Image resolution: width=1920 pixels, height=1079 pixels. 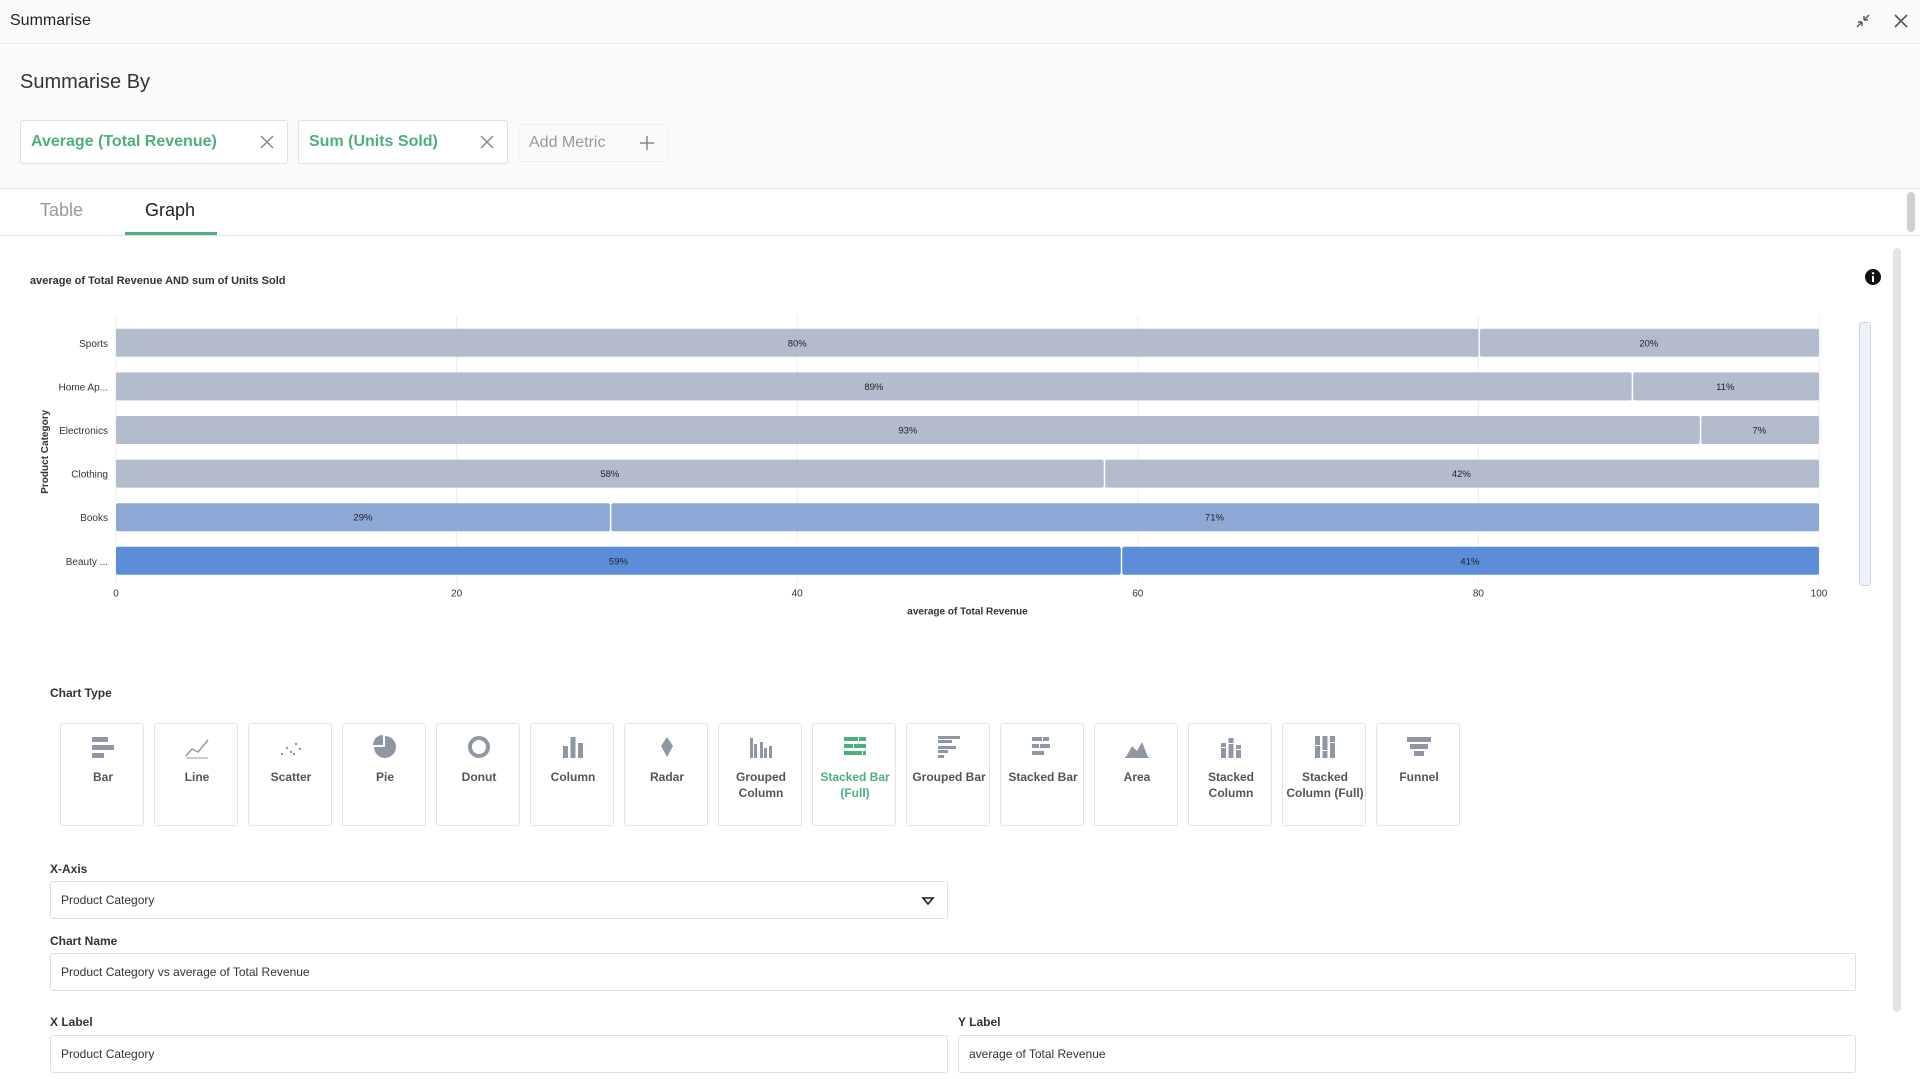 What do you see at coordinates (384, 774) in the screenshot?
I see `chart-type-pie: Pie` at bounding box center [384, 774].